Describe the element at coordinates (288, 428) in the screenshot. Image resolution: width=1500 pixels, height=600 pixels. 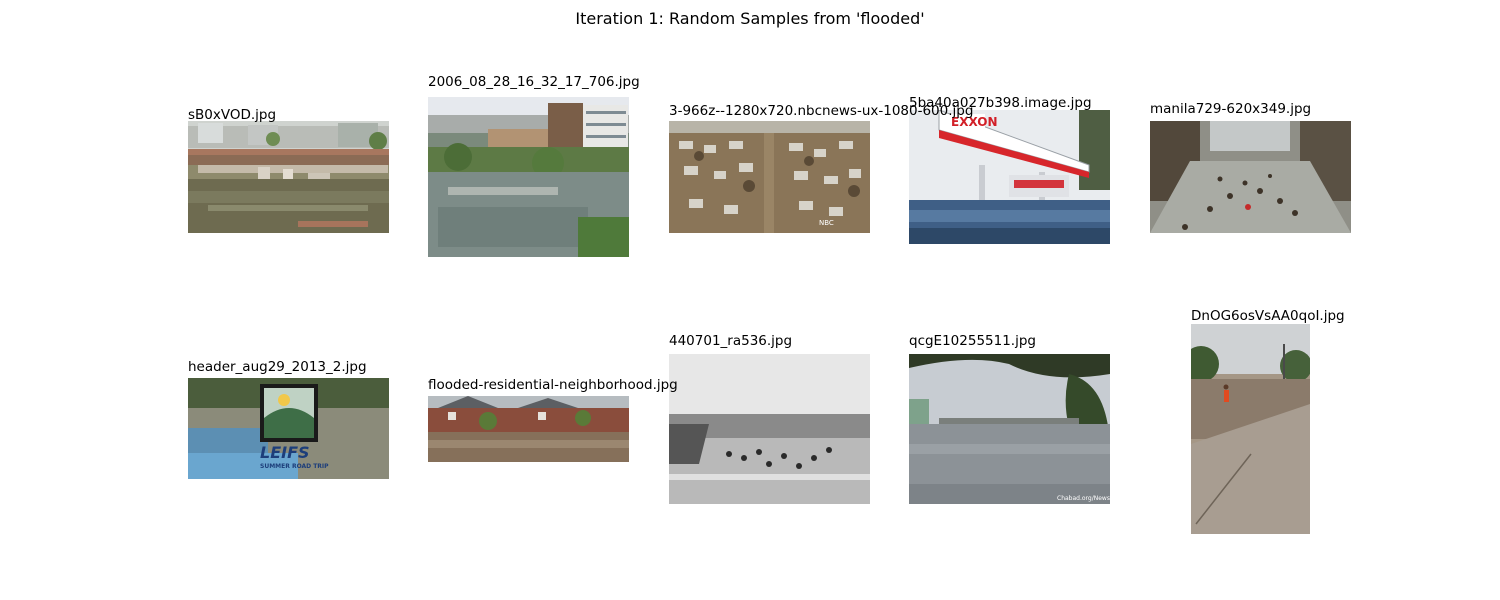
I see `flood-photo-boat-banner: LEIFS SUMMER ROAD TRIP` at that location.